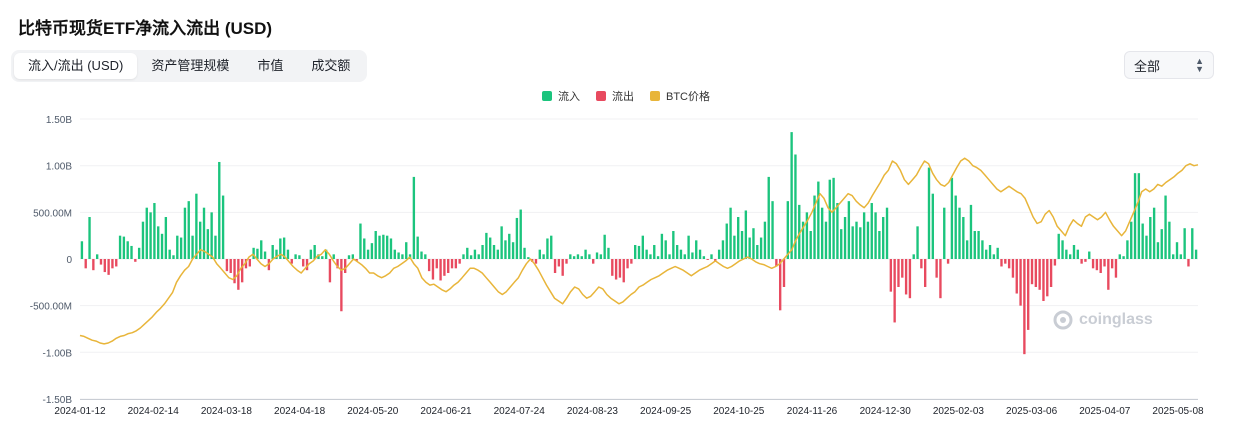  I want to click on tab-flows: 流入/流出 (USD), so click(76, 66).